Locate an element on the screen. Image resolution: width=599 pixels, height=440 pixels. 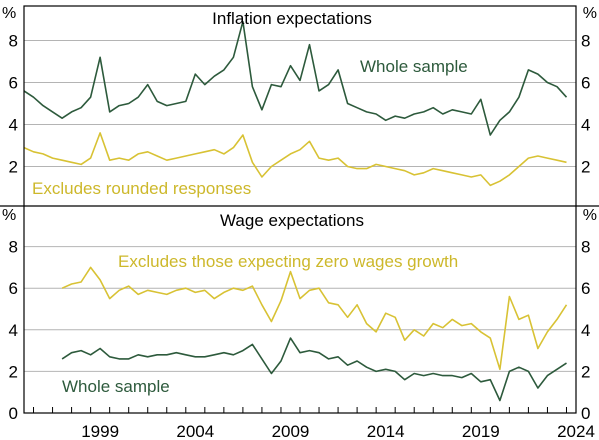
series-label-bottom-whole-sample: Whole sample is located at coordinates (116, 386).